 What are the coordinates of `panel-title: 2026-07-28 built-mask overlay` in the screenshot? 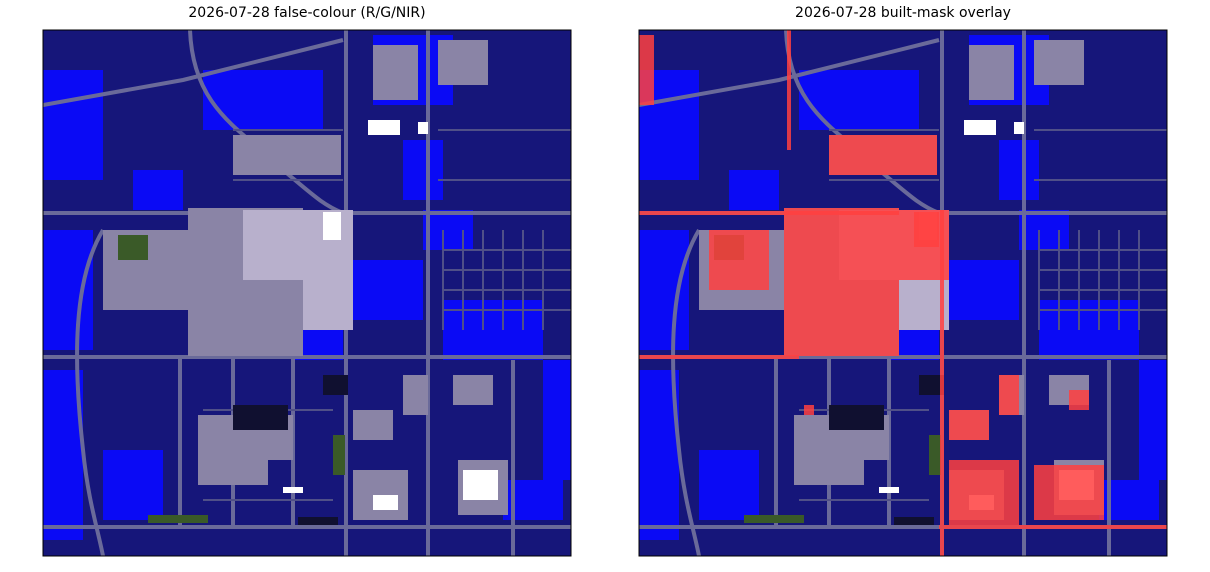 It's located at (903, 13).